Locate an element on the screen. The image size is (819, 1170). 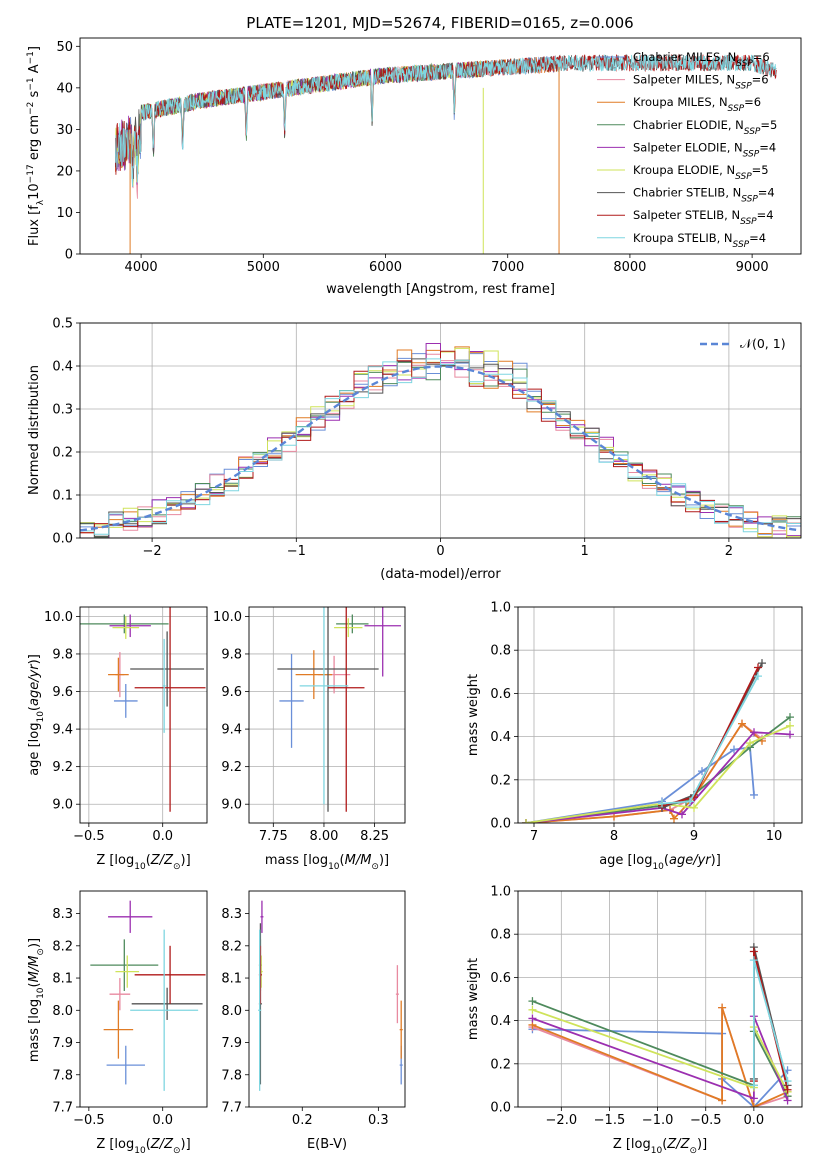
y-axis-label-part: −2 is located at coordinates (31, 108).